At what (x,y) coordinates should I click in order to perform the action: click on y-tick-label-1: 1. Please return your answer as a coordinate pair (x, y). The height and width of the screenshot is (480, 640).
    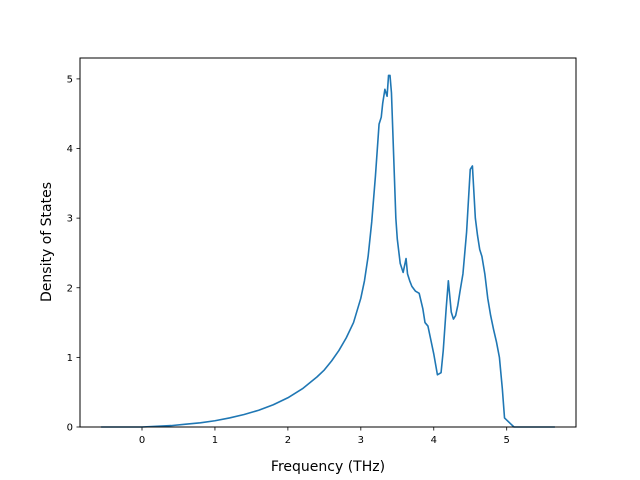
    Looking at the image, I should click on (70, 358).